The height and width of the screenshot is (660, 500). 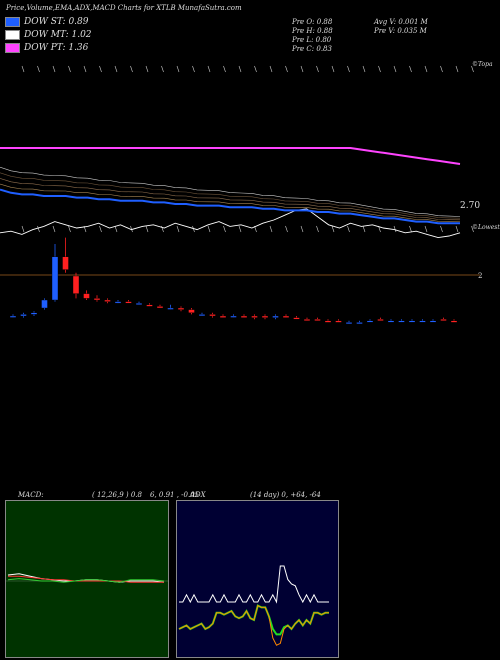 I want to click on stat-prev-volume: Pre V: 0.035 M, so click(x=400, y=31).